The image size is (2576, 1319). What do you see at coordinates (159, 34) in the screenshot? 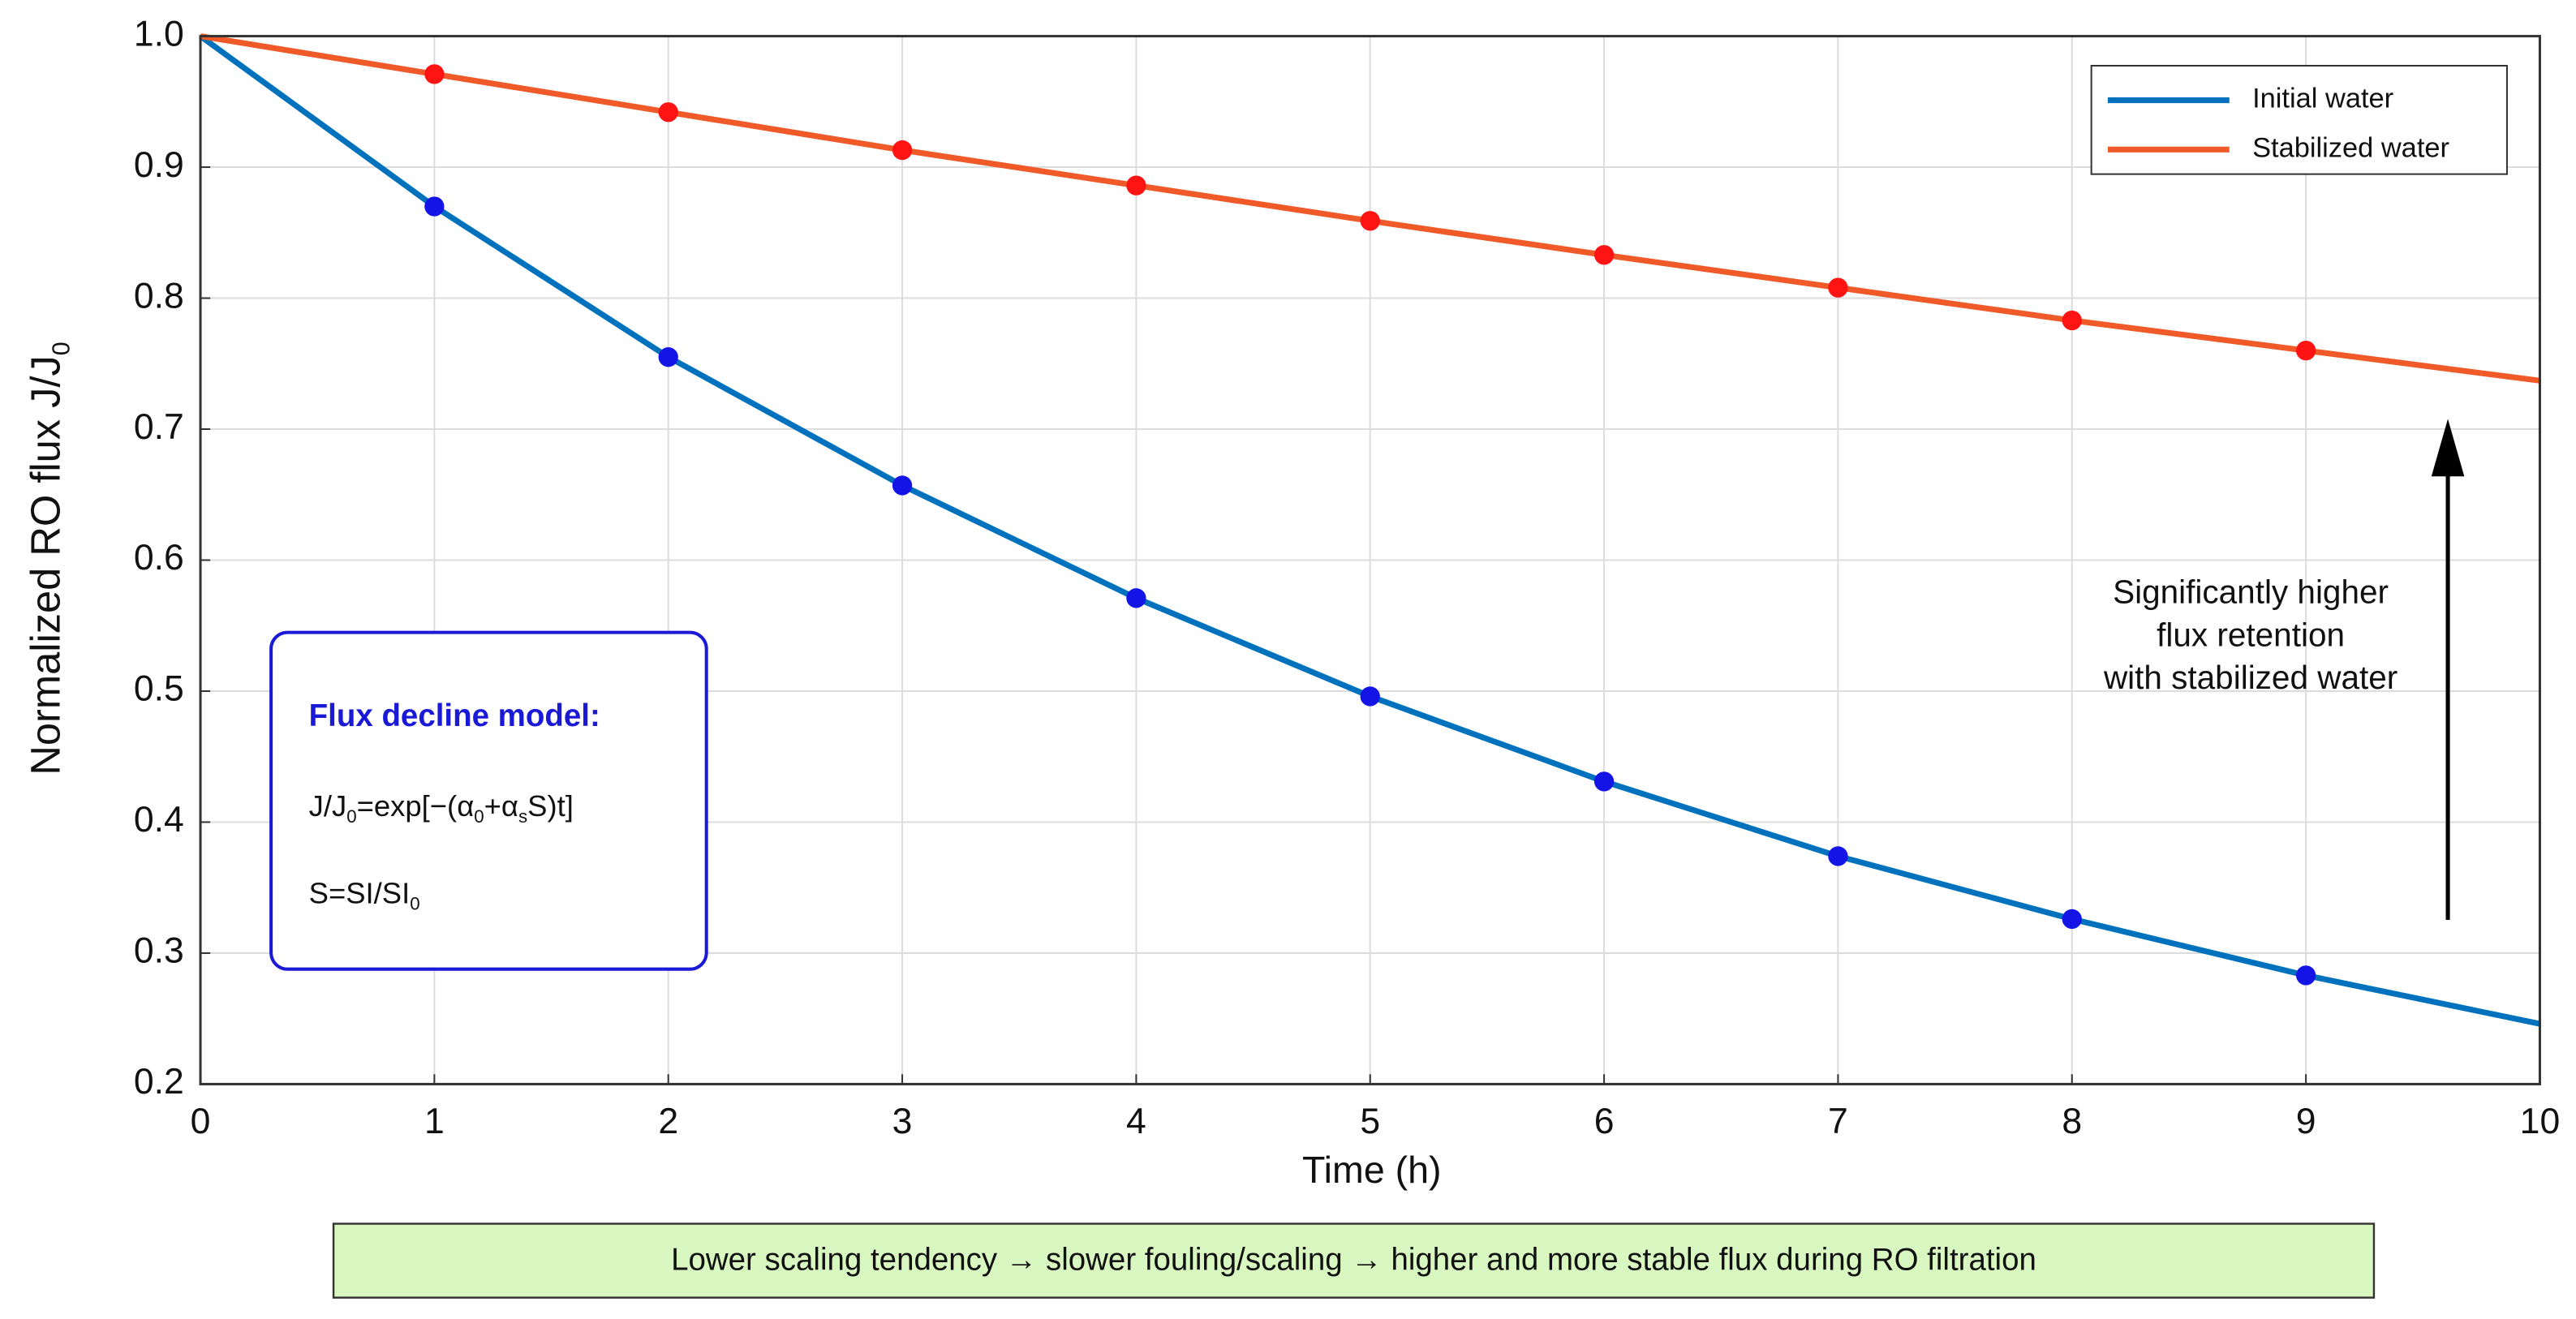
I see `y-tick-label: 1.0` at bounding box center [159, 34].